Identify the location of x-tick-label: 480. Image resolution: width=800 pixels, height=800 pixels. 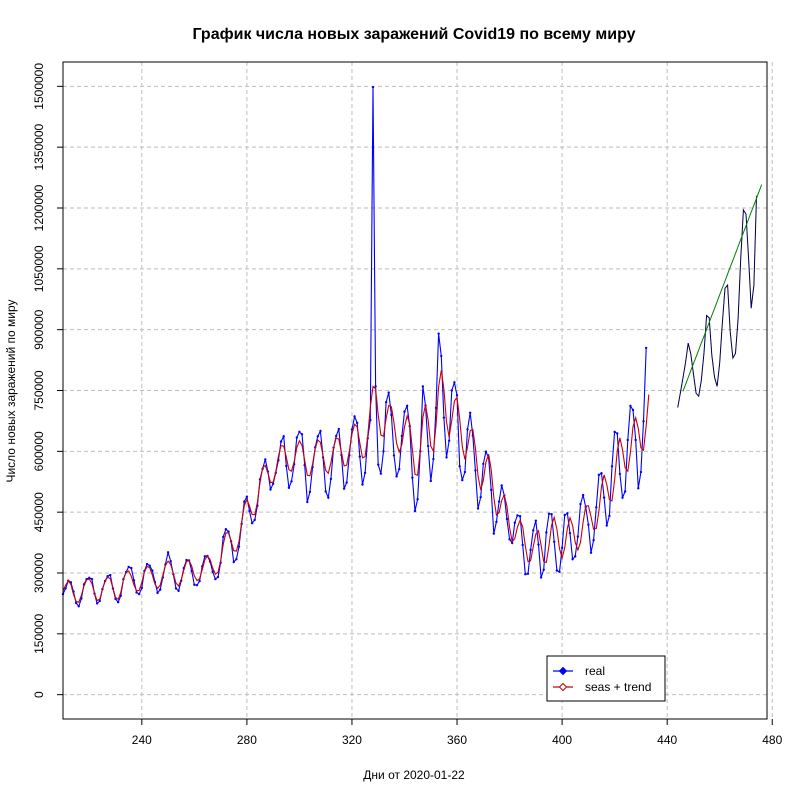
(772, 740).